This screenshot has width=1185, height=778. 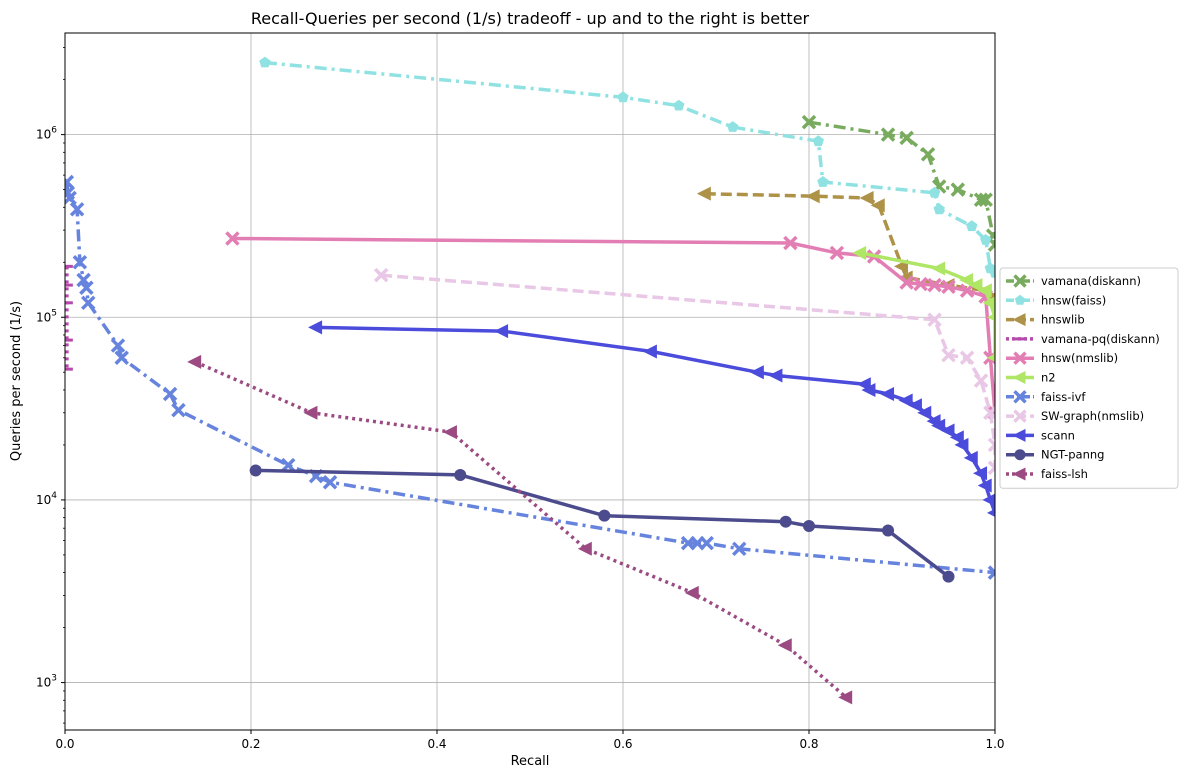 I want to click on legend-label: n2, so click(x=1048, y=378).